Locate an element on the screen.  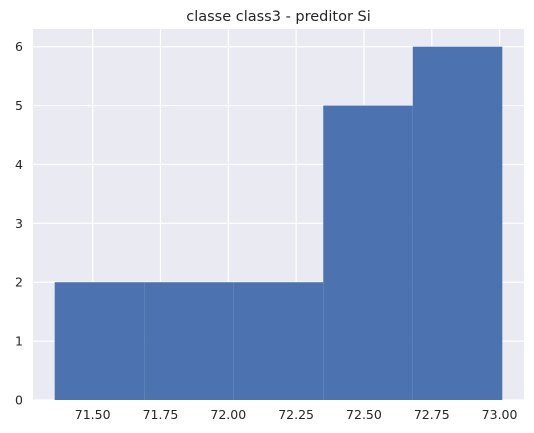
y-tick-label: 6 is located at coordinates (19, 46).